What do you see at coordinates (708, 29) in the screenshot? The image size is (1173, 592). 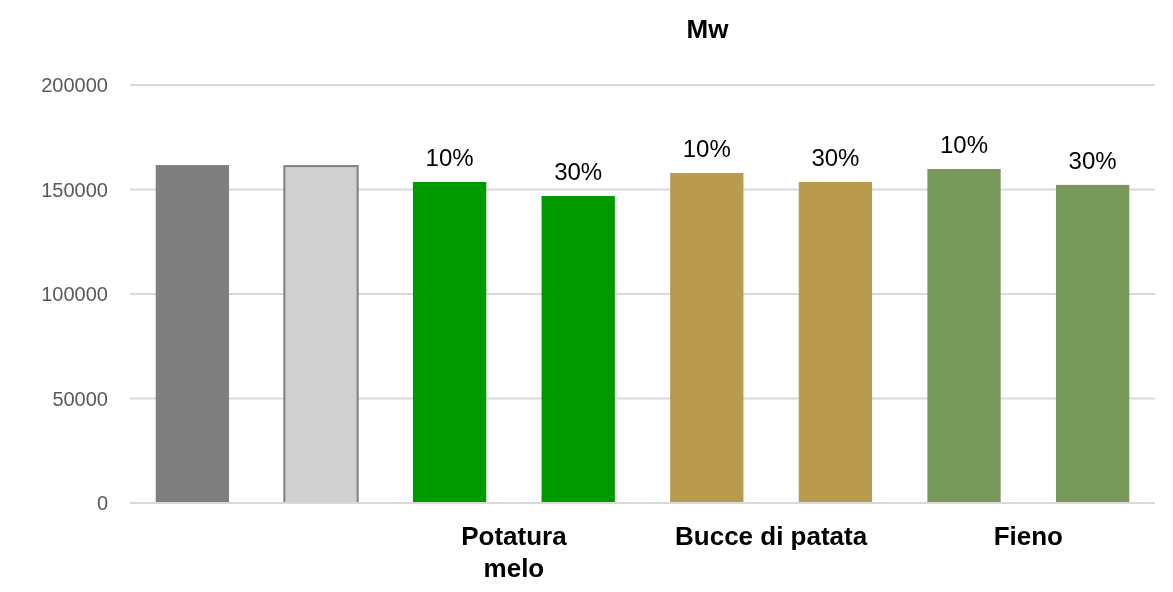 I see `chart-title: Mw` at bounding box center [708, 29].